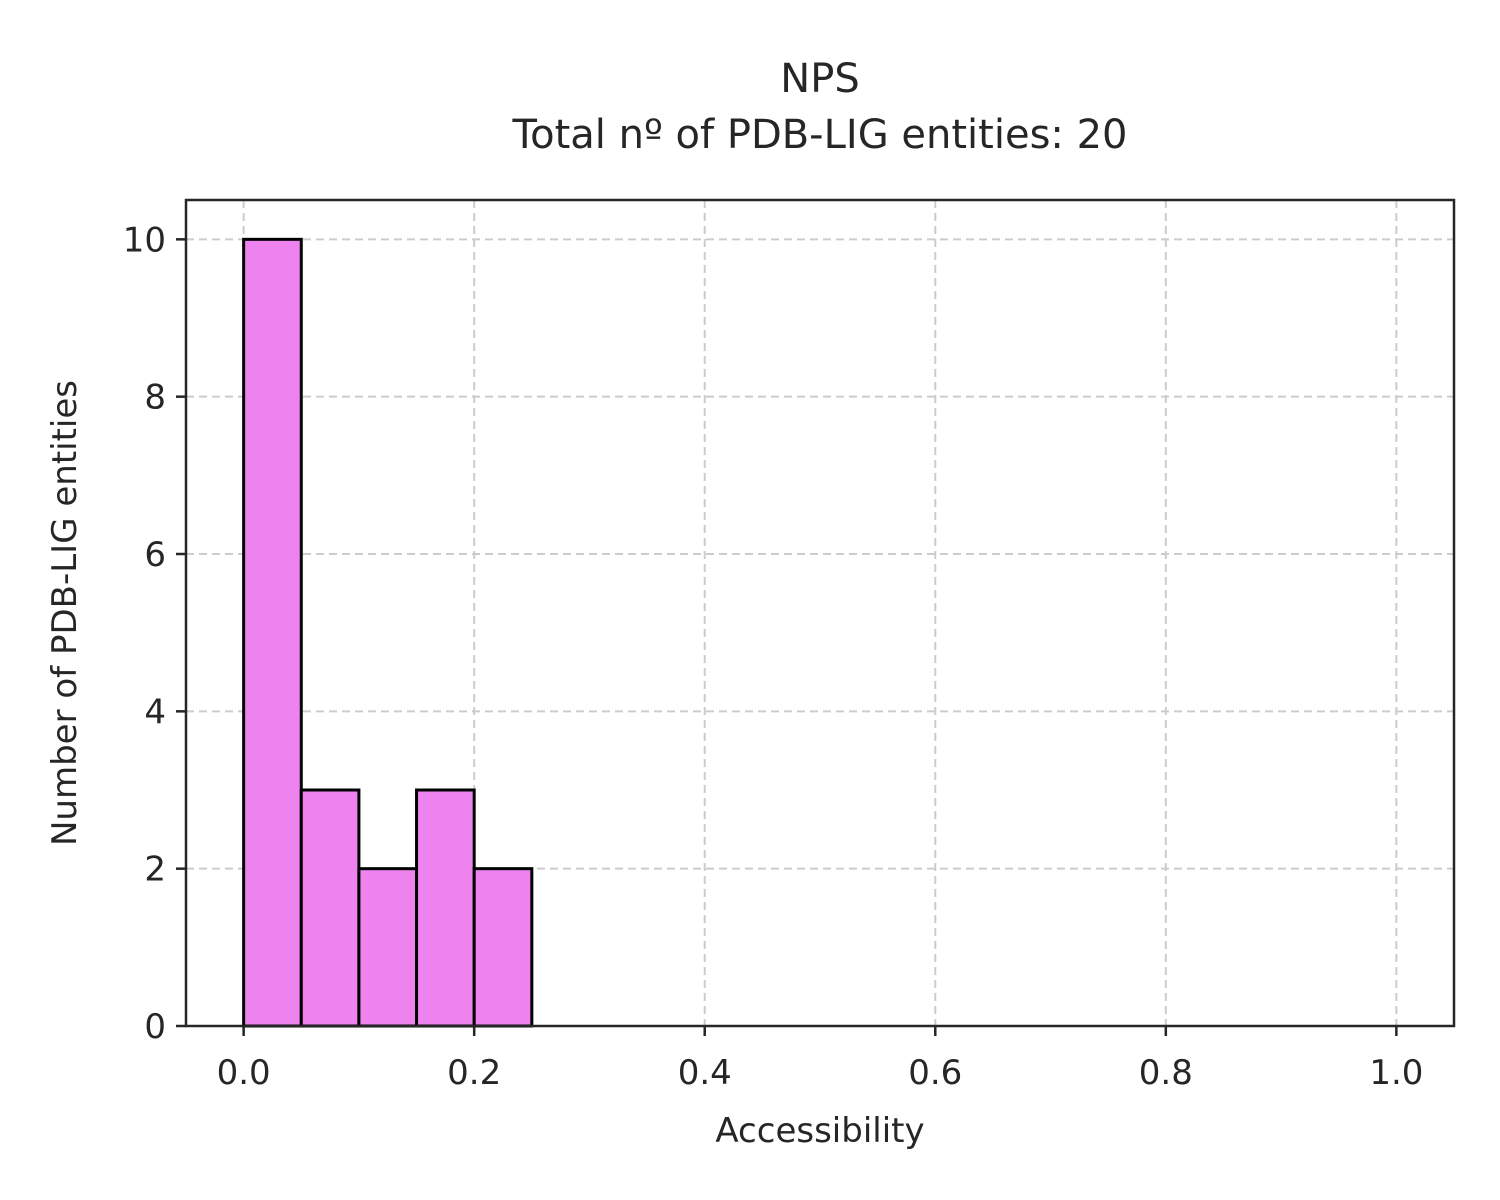 The height and width of the screenshot is (1200, 1500). Describe the element at coordinates (474, 1073) in the screenshot. I see `x-tick-label-1: 0.2` at that location.